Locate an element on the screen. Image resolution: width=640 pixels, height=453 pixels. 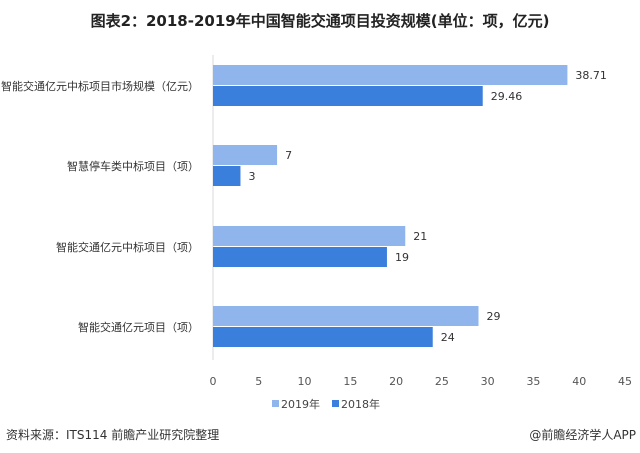
source-note: 资料来源：ITS114 前瞻产业研究院整理 is located at coordinates (113, 435).